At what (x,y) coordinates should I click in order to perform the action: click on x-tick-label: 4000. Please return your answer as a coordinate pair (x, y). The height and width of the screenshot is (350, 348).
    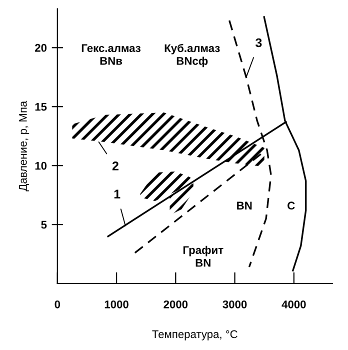
    Looking at the image, I should click on (294, 304).